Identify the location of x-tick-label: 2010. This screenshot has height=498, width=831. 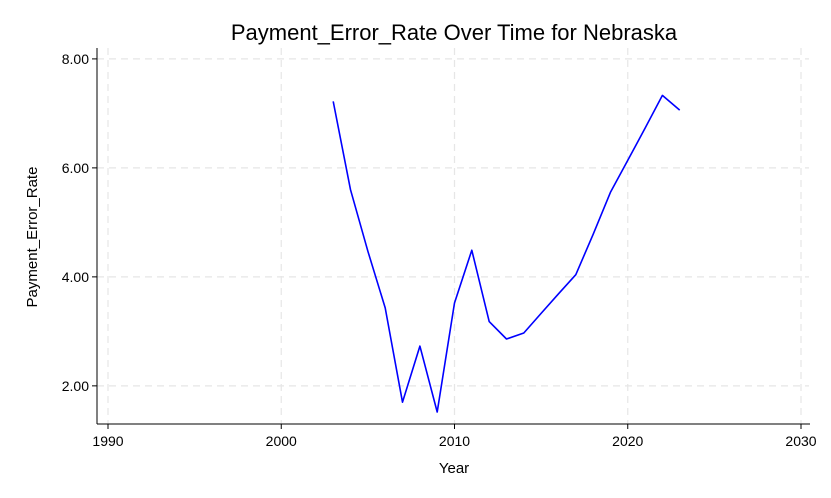
(454, 441).